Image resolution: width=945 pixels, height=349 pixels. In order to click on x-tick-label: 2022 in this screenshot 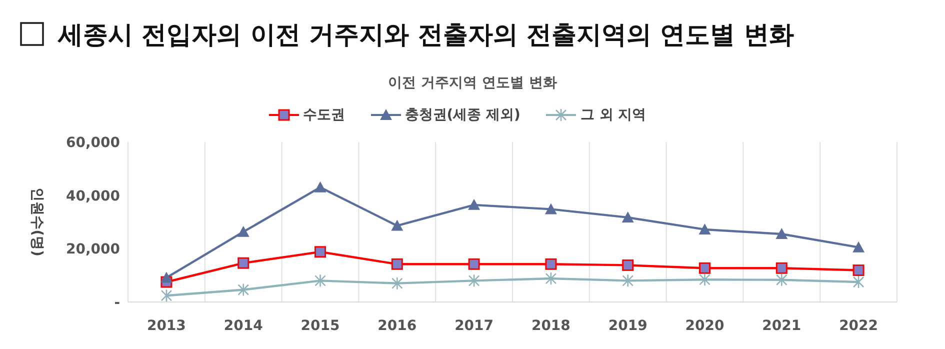, I will do `click(858, 326)`.